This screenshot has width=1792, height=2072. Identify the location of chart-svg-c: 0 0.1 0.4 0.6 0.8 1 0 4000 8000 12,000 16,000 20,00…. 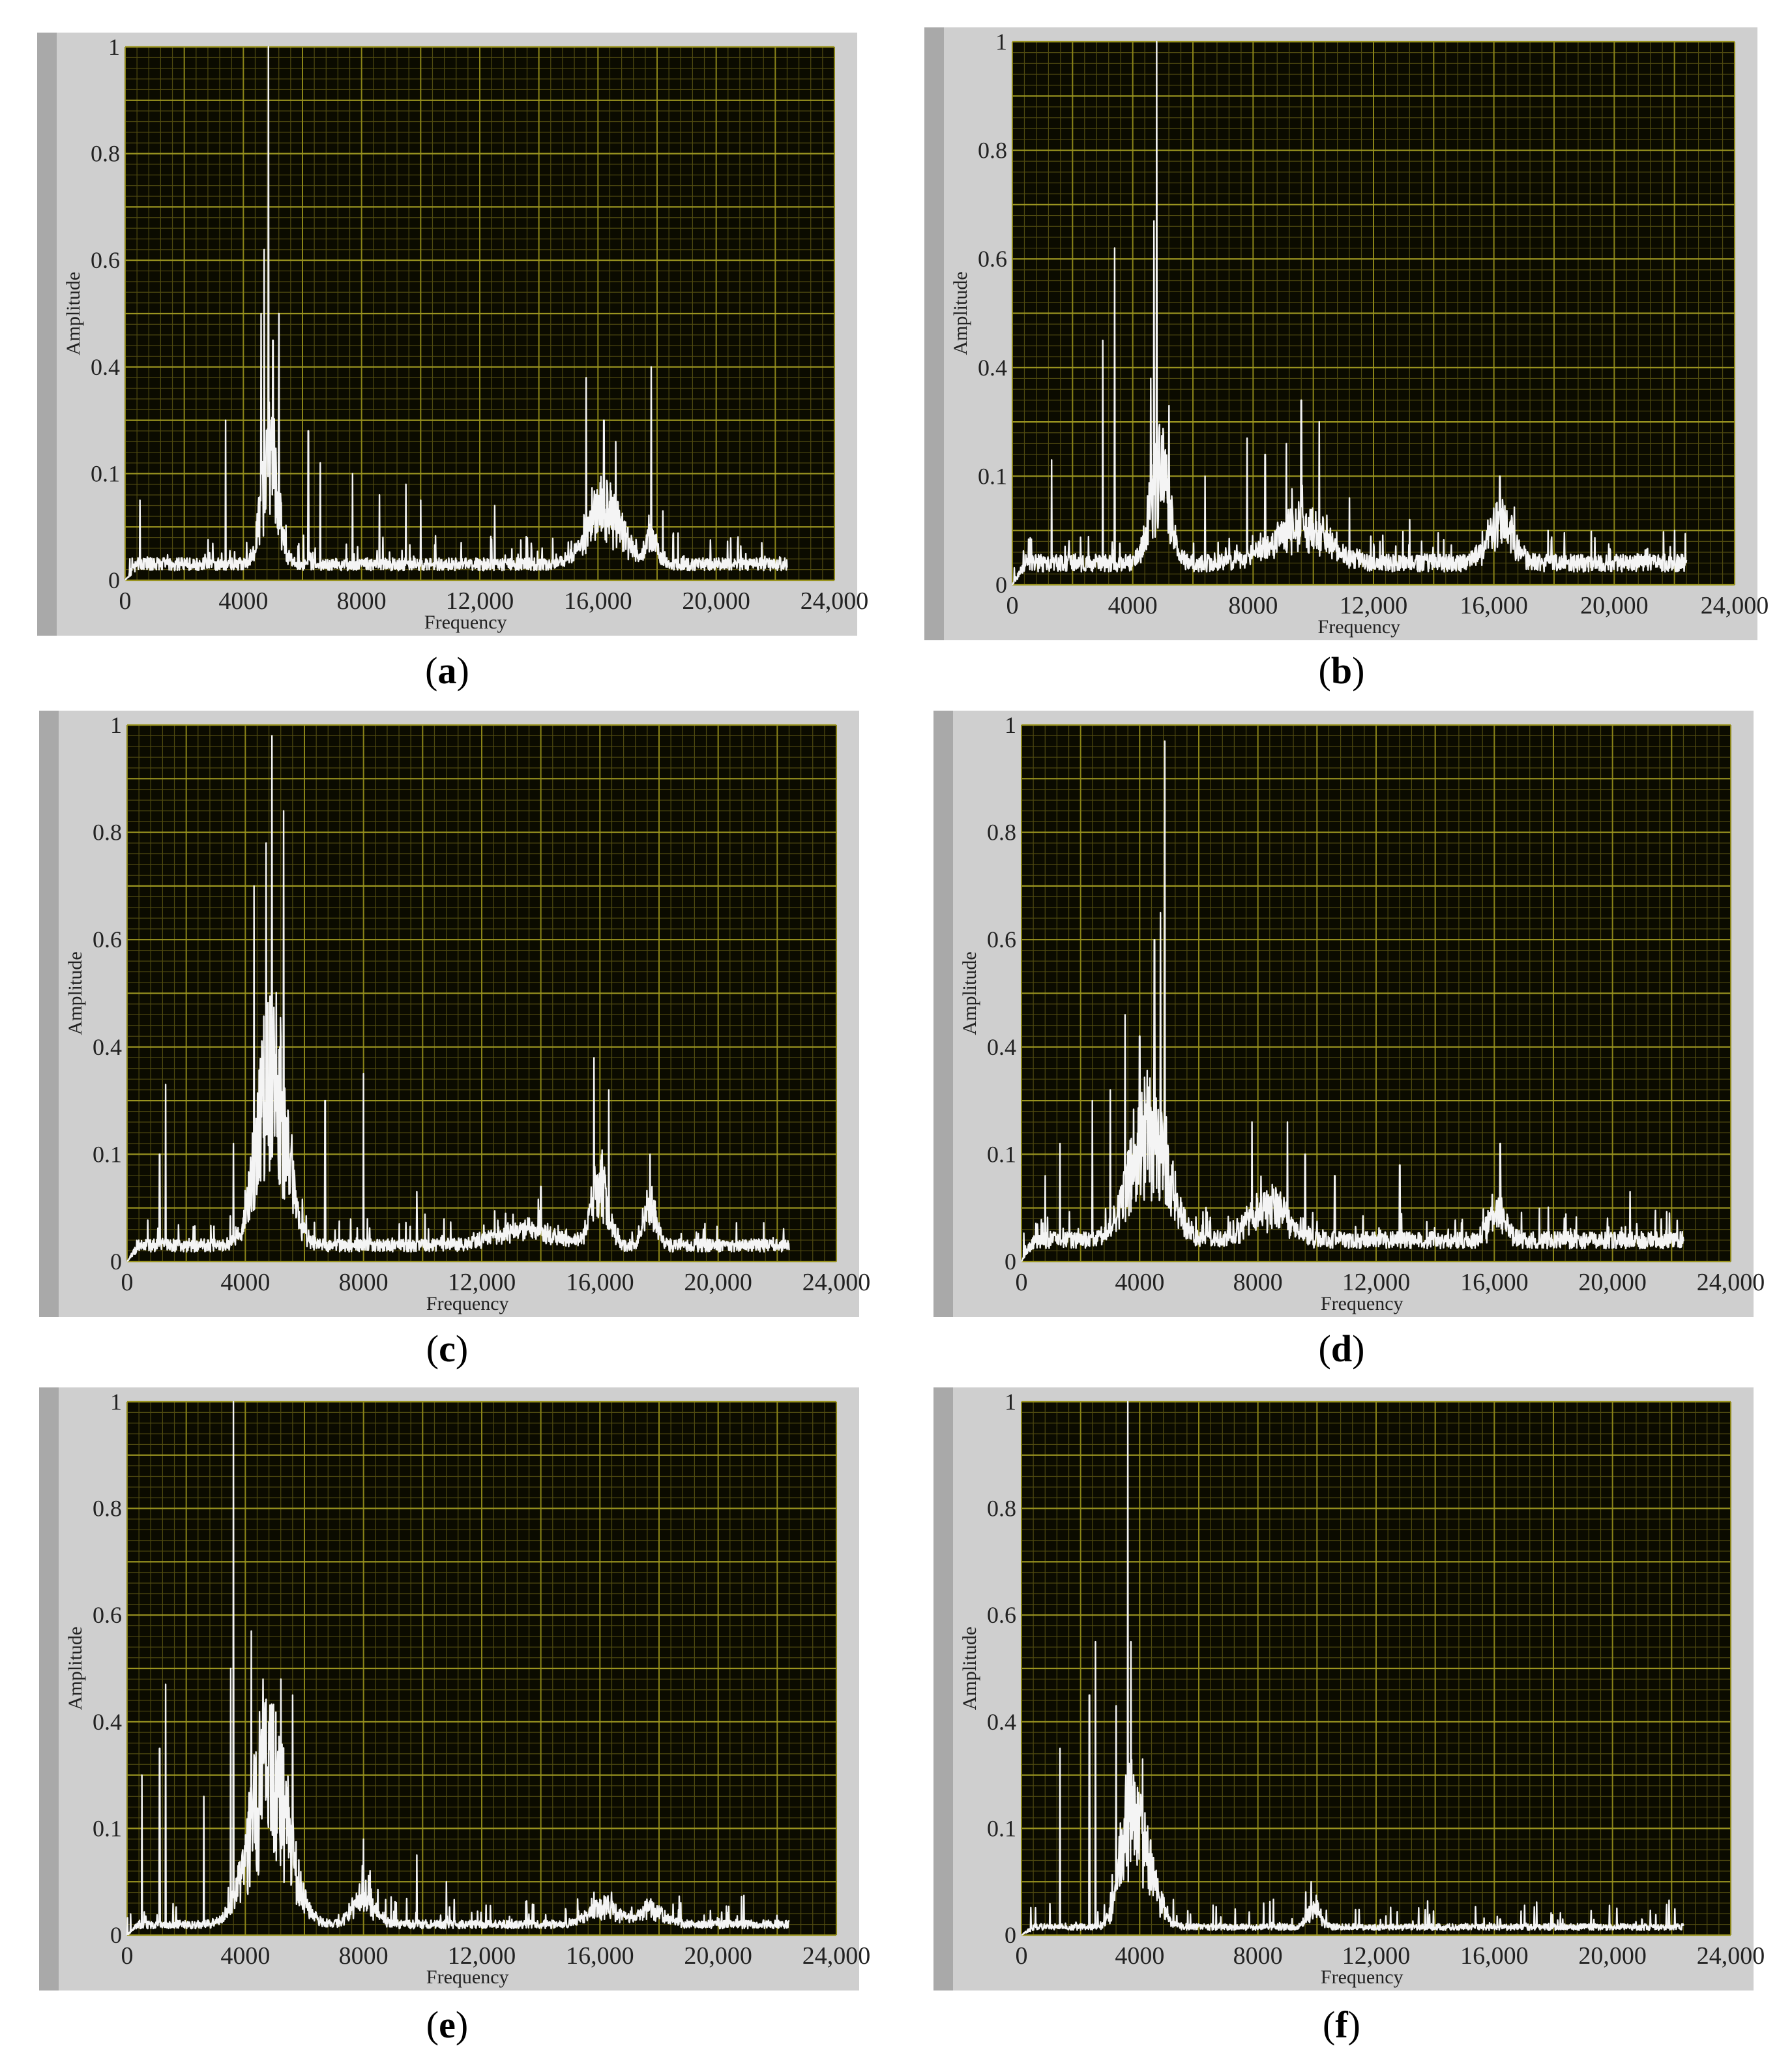
(454, 1014).